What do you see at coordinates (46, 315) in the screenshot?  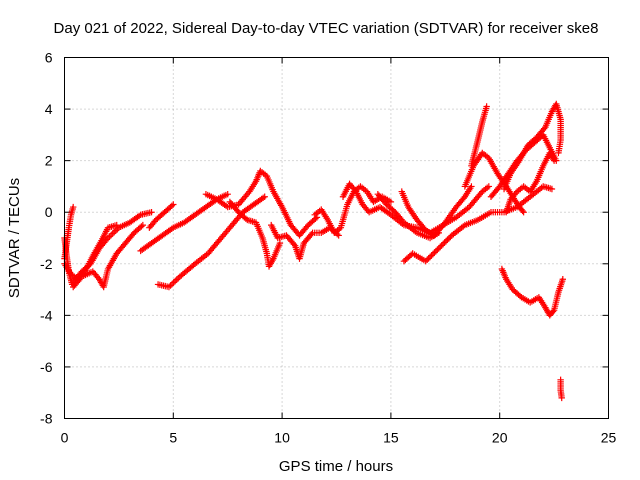 I see `y-tick-label: -4` at bounding box center [46, 315].